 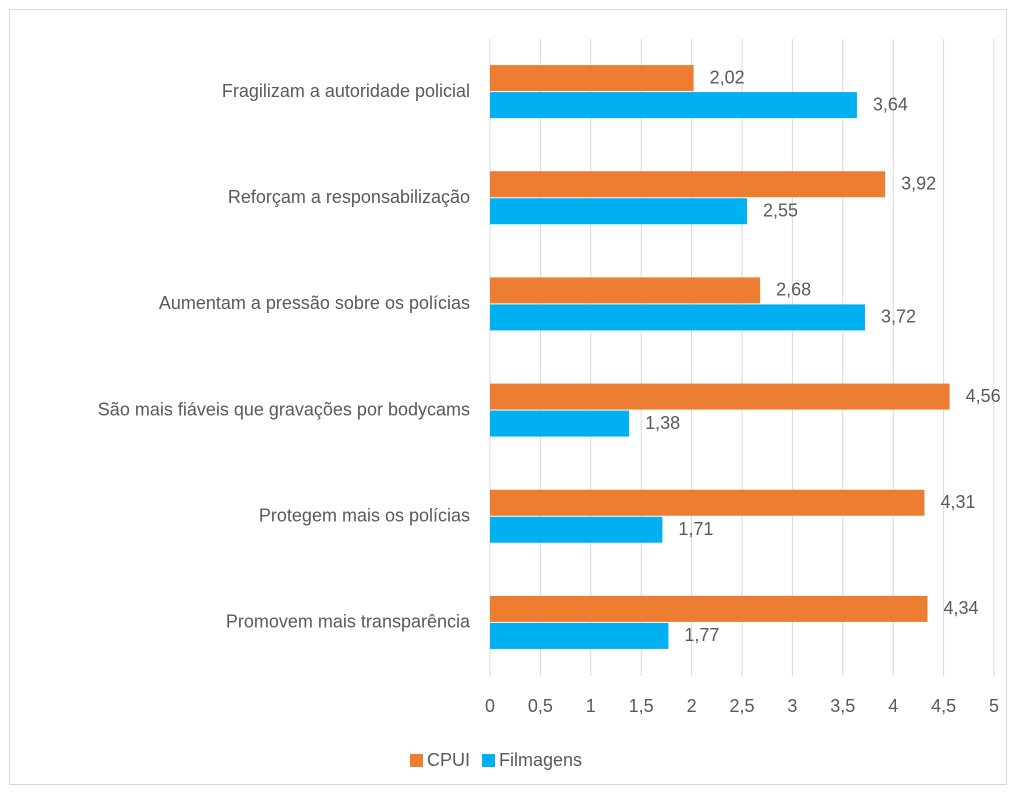 What do you see at coordinates (898, 317) in the screenshot?
I see `data-label: 3,72` at bounding box center [898, 317].